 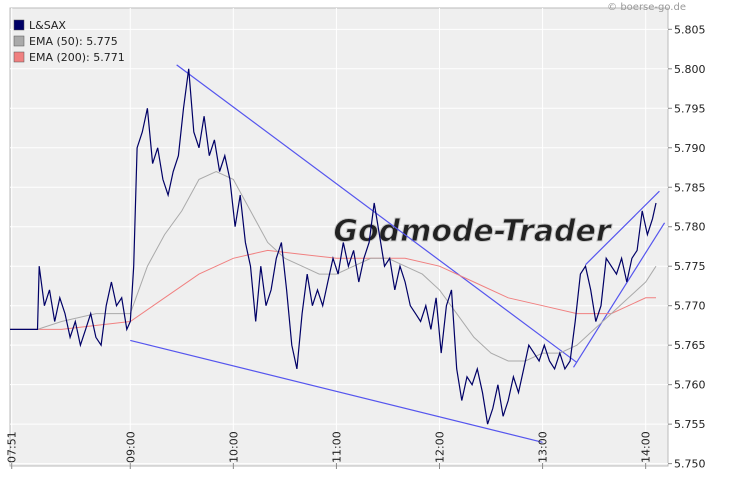 What do you see at coordinates (690, 108) in the screenshot?
I see `y-tick-label: 5.795` at bounding box center [690, 108].